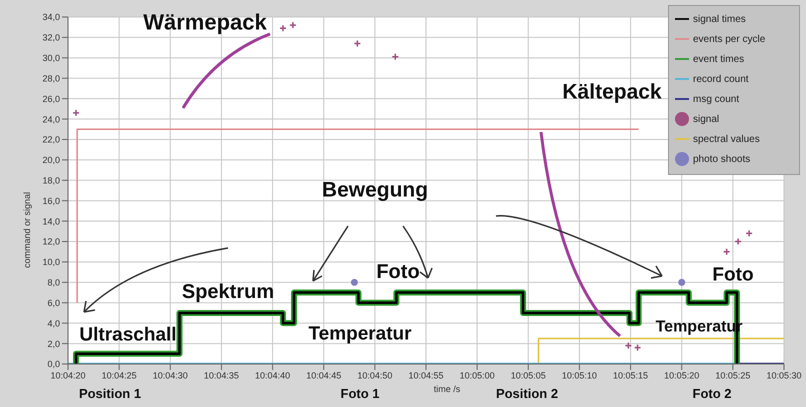 The height and width of the screenshot is (407, 806). What do you see at coordinates (51, 99) in the screenshot?
I see `y-tick-label: 26,0` at bounding box center [51, 99].